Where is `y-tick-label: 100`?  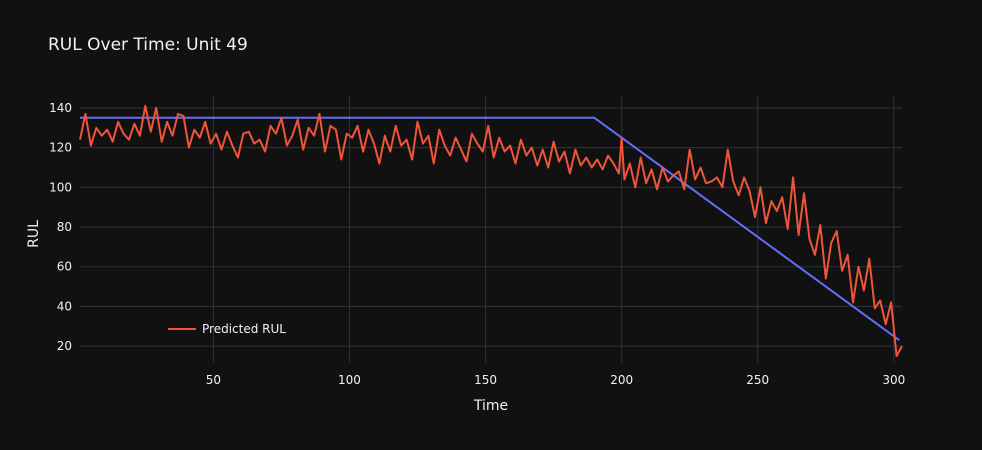
y-tick-label: 100 is located at coordinates (60, 187).